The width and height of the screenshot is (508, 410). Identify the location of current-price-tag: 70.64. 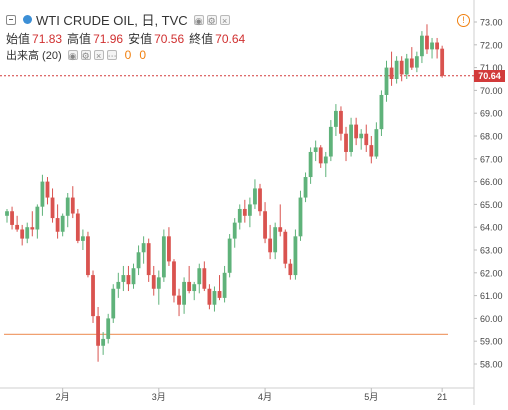
(489, 75).